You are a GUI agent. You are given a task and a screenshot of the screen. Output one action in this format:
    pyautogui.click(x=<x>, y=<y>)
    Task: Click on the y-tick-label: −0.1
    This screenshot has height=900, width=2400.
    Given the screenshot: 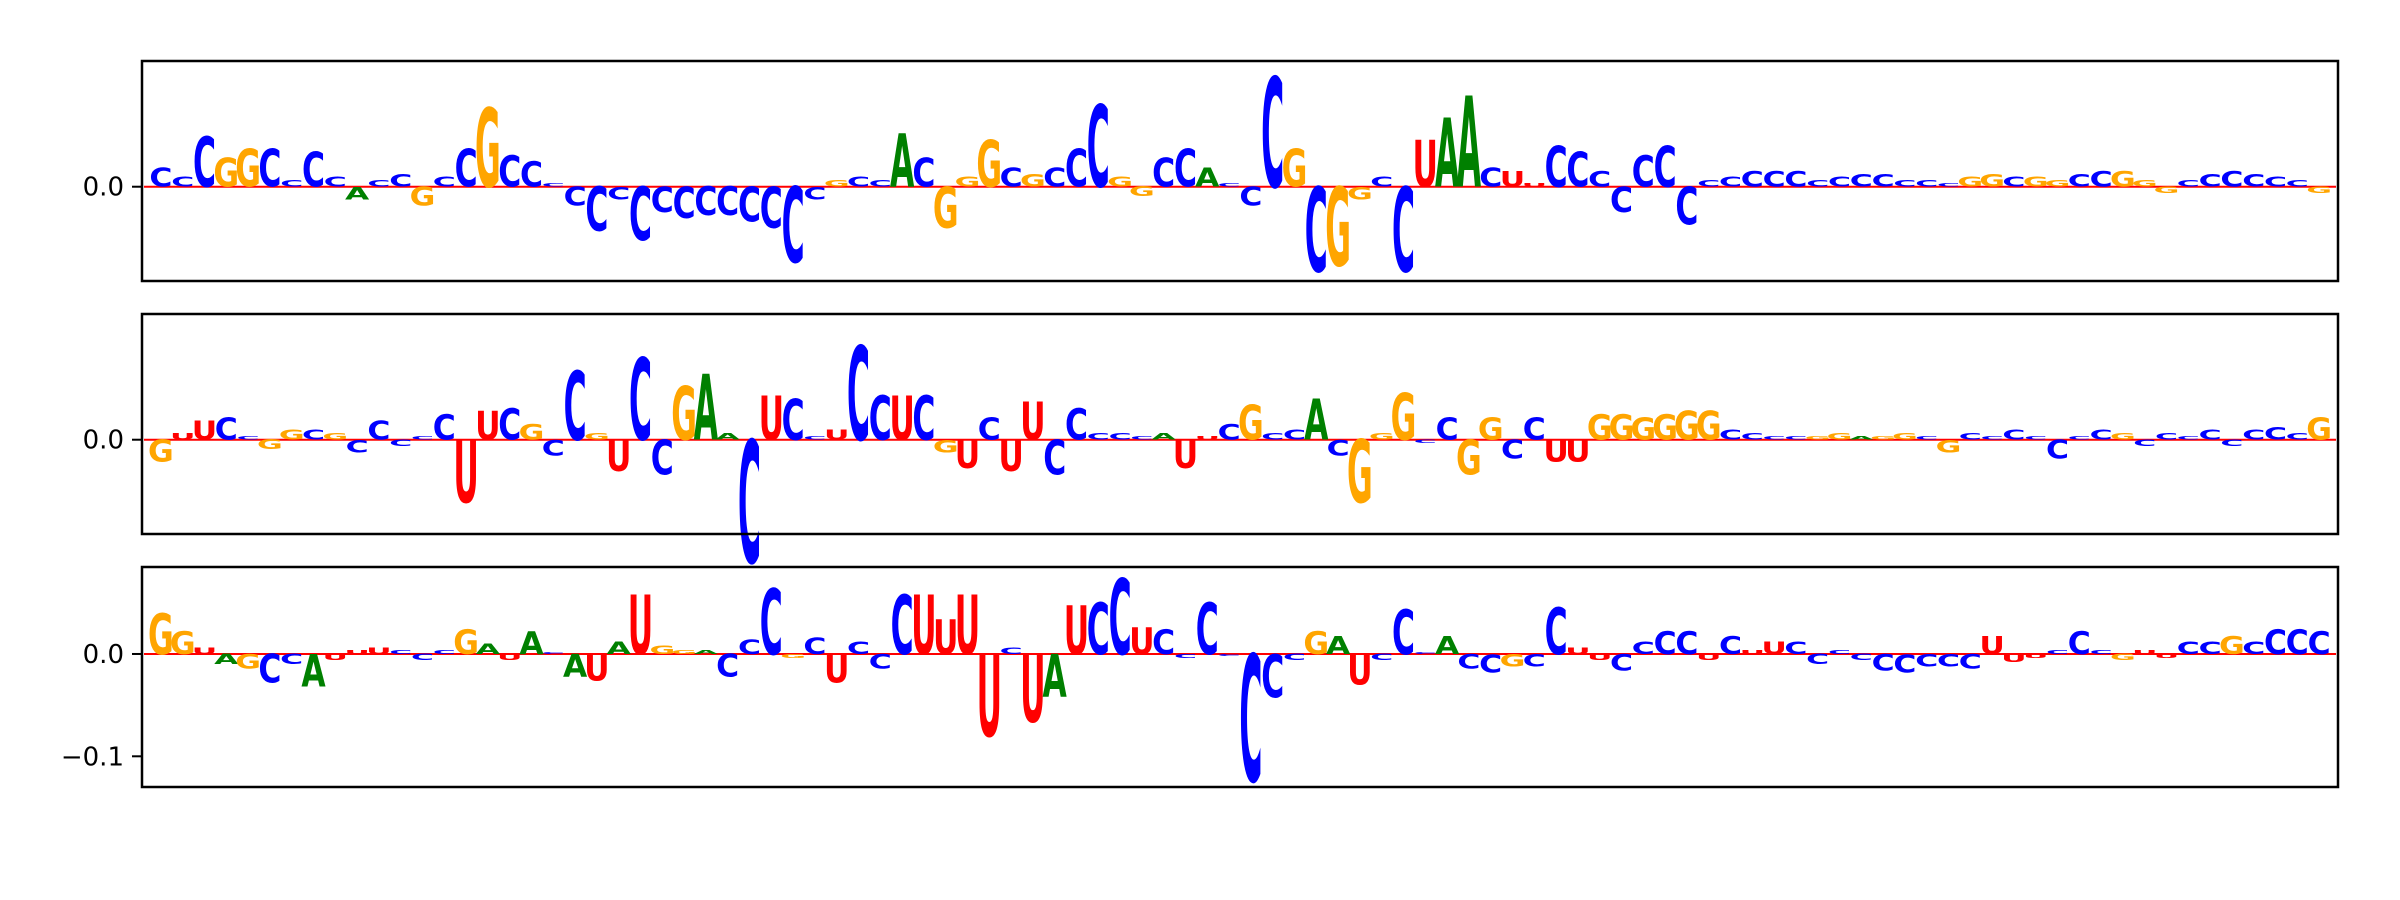 What is the action you would take?
    pyautogui.click(x=92, y=757)
    